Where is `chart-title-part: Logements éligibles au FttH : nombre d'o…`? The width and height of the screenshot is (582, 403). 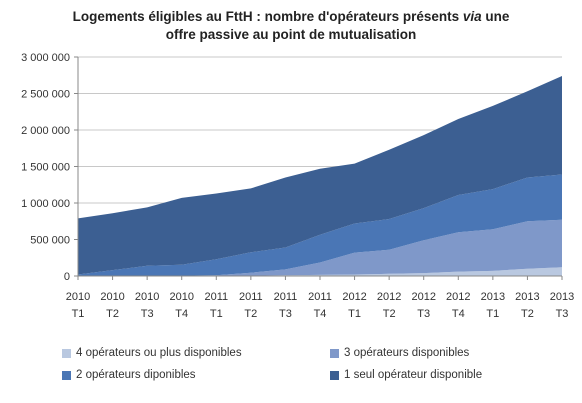
chart-title-part: Logements éligibles au FttH : nombre d'o… is located at coordinates (267, 16).